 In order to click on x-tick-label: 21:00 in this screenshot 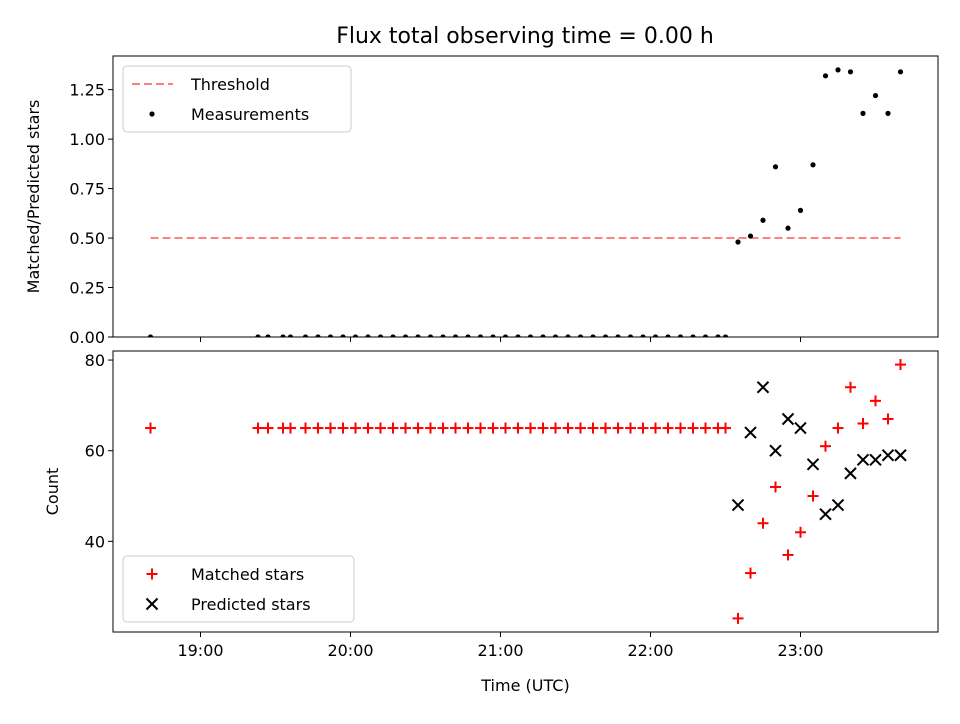, I will do `click(500, 650)`.